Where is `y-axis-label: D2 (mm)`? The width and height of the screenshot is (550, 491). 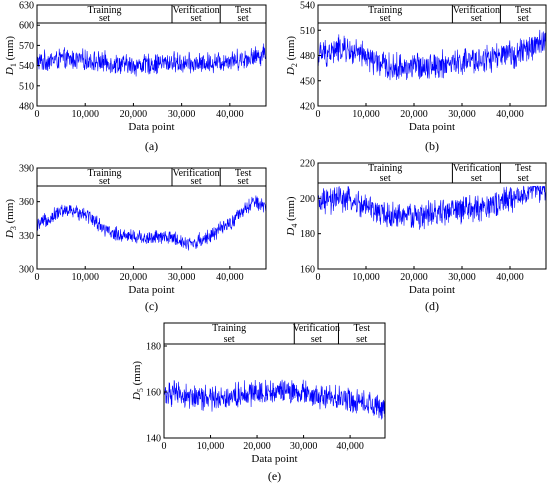 y-axis-label: D2 (mm) is located at coordinates (292, 56).